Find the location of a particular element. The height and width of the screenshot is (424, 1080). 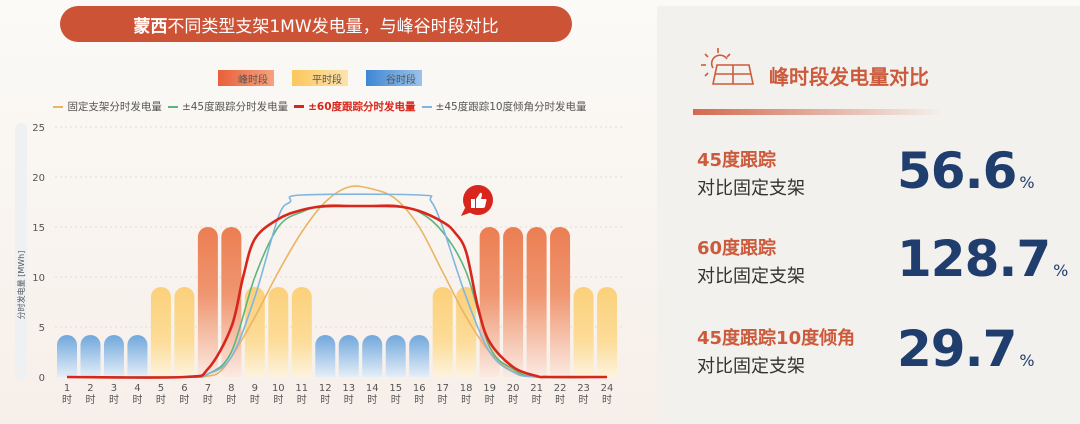

legend-45-10: ±45度跟踪10度倾角分时发电量 is located at coordinates (504, 106).